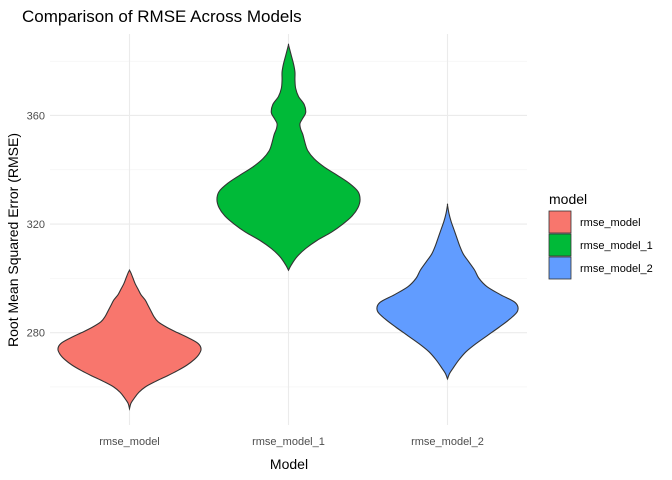 This screenshot has width=672, height=480. I want to click on legend-label: rmse_model_2, so click(616, 269).